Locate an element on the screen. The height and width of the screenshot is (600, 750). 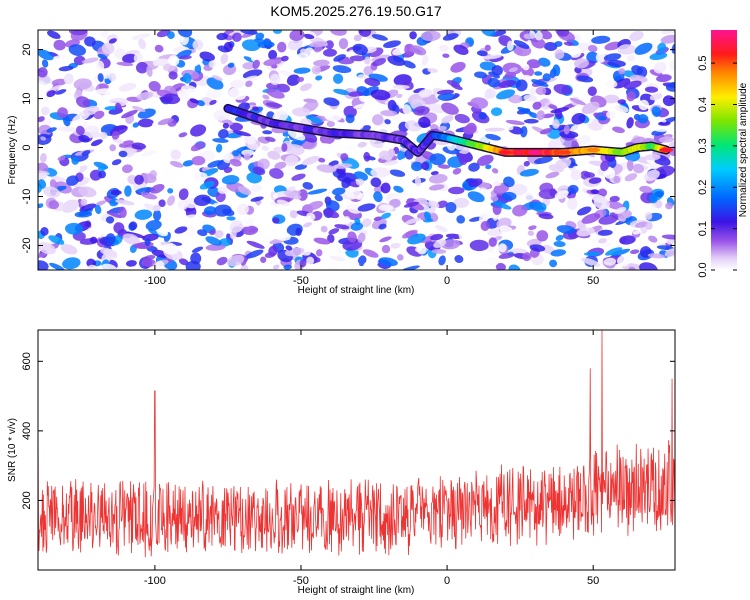
colorbar-ticks: 0.0 0.1 0.2 0.3 0.4 0.5 is located at coordinates (717, 166).